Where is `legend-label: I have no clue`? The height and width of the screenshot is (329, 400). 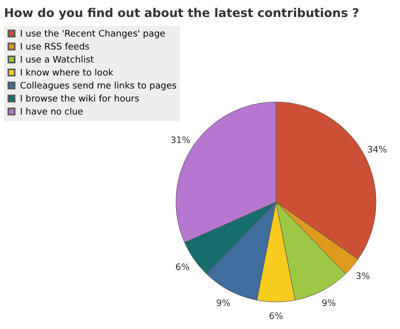
legend-label: I have no clue is located at coordinates (52, 113).